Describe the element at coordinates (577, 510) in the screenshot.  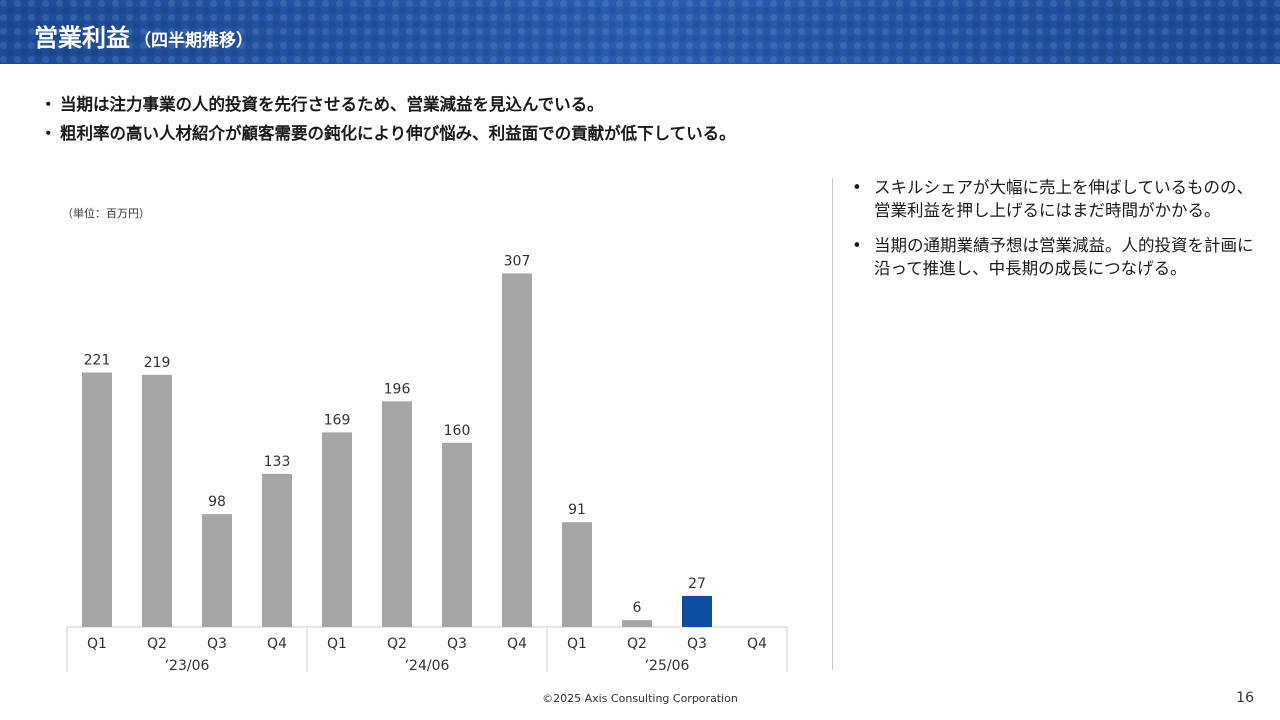
I see `data-label: 91` at that location.